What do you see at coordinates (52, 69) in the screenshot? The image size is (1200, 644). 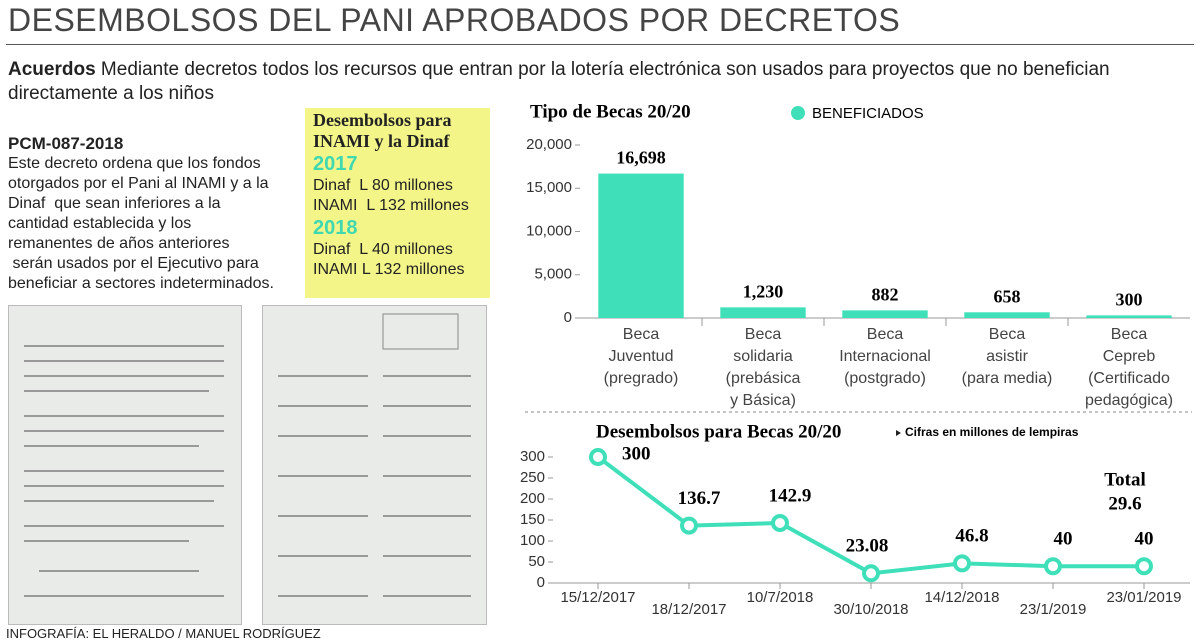 I see `intro-lead: Acuerdos` at bounding box center [52, 69].